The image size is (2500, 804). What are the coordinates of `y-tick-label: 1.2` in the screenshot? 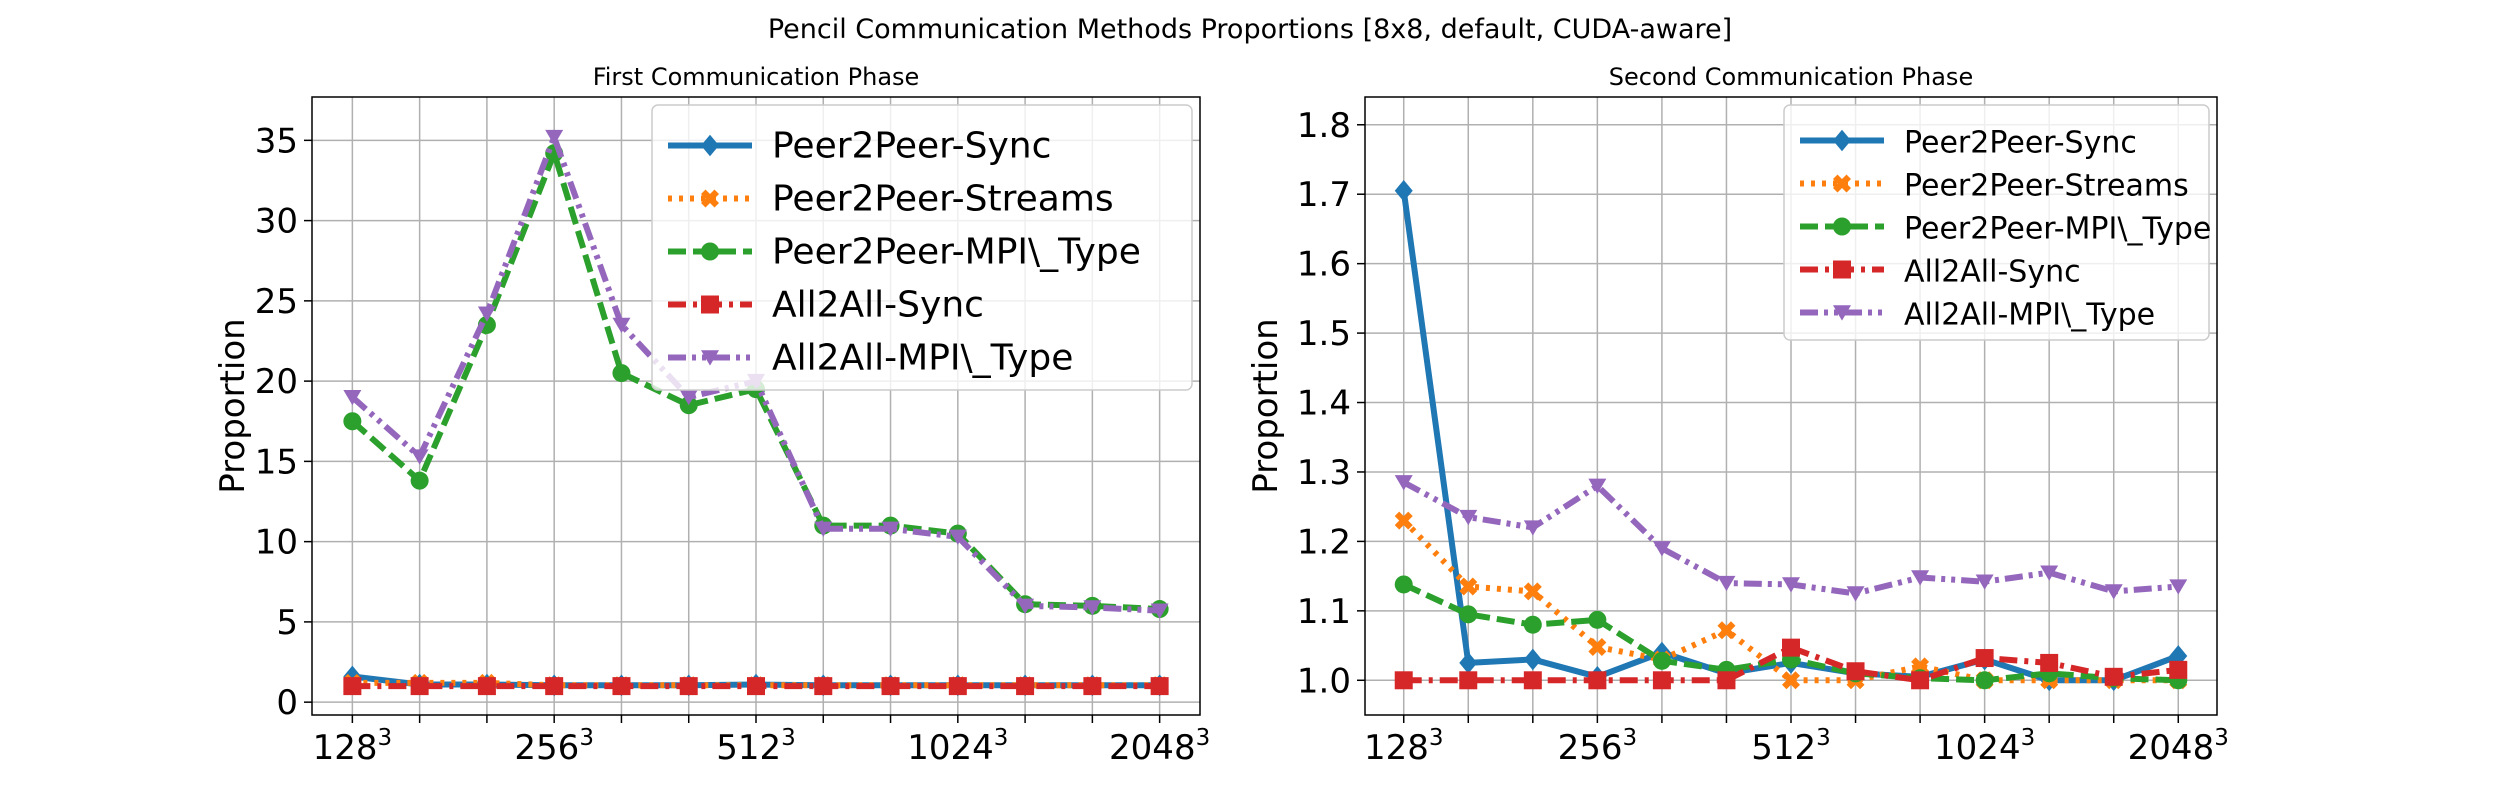 It's located at (1324, 542).